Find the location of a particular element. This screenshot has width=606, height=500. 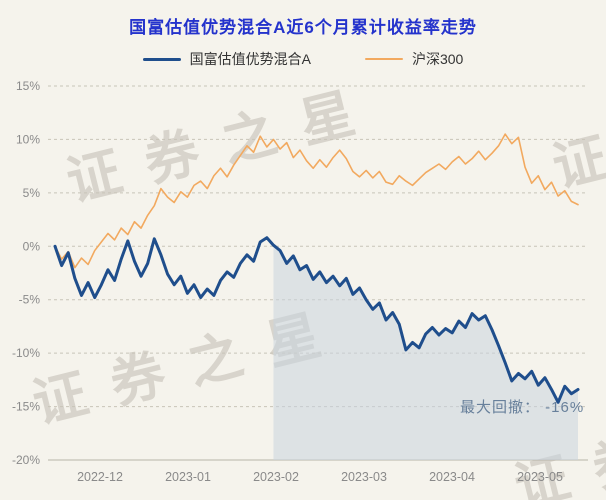

legend-item-fund: 国富估值优势混合A is located at coordinates (226, 59).